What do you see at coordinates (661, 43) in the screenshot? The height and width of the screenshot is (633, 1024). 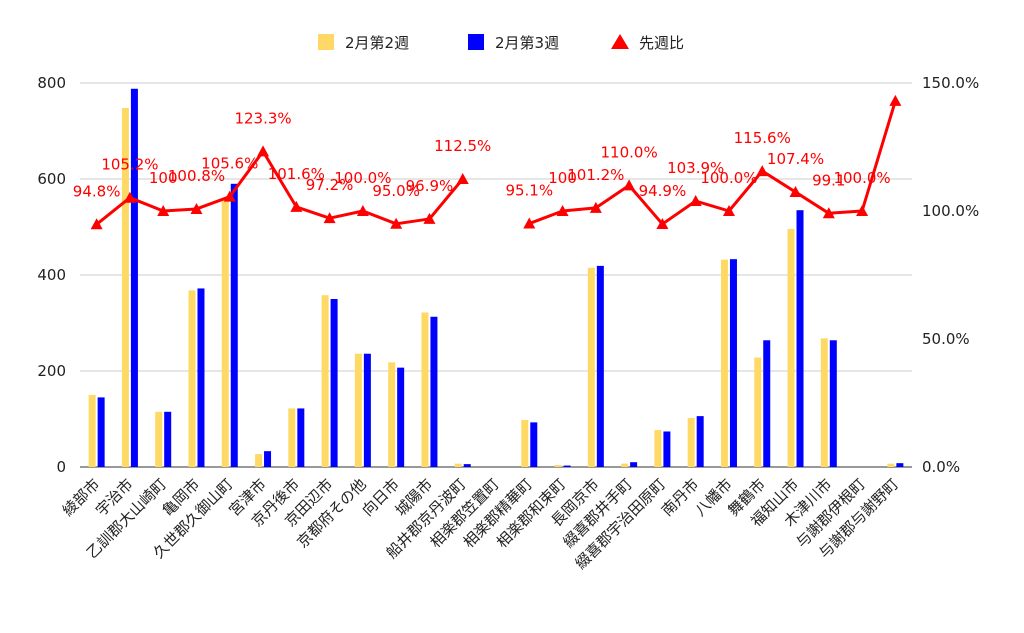 I see `legend-label: 先週比` at bounding box center [661, 43].